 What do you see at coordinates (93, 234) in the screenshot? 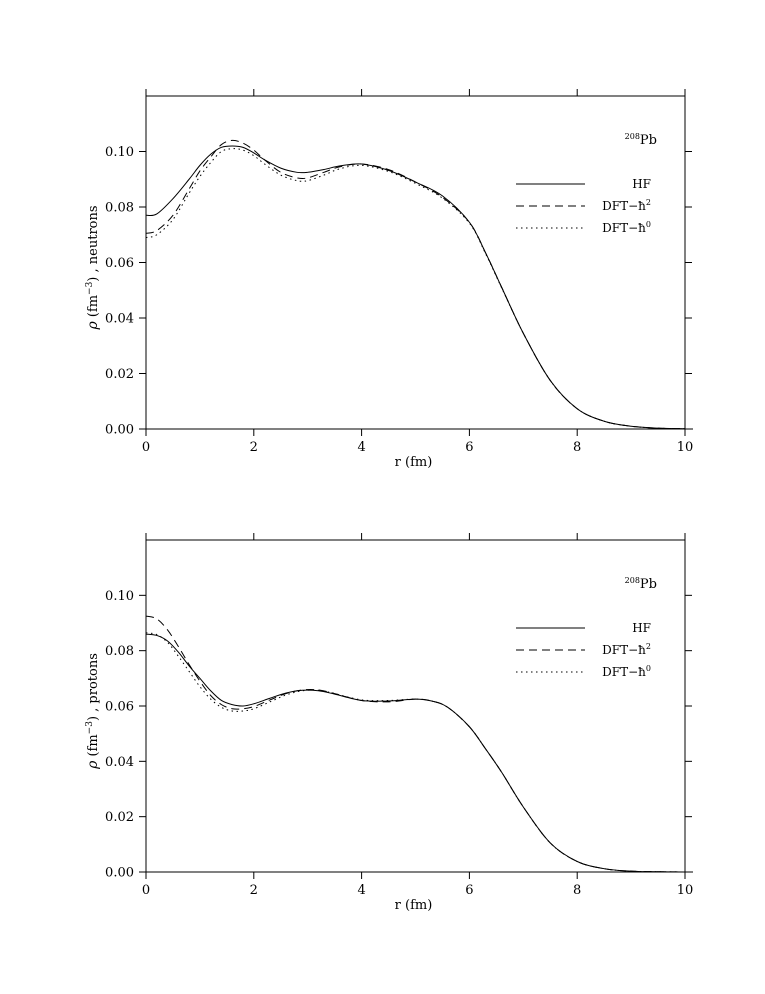
I see `y-label-particle: neutrons` at bounding box center [93, 234].